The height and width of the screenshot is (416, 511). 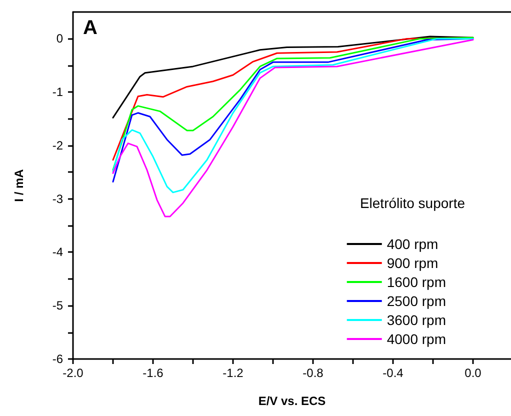 What do you see at coordinates (416, 301) in the screenshot?
I see `legend-label: 2500 rpm` at bounding box center [416, 301].